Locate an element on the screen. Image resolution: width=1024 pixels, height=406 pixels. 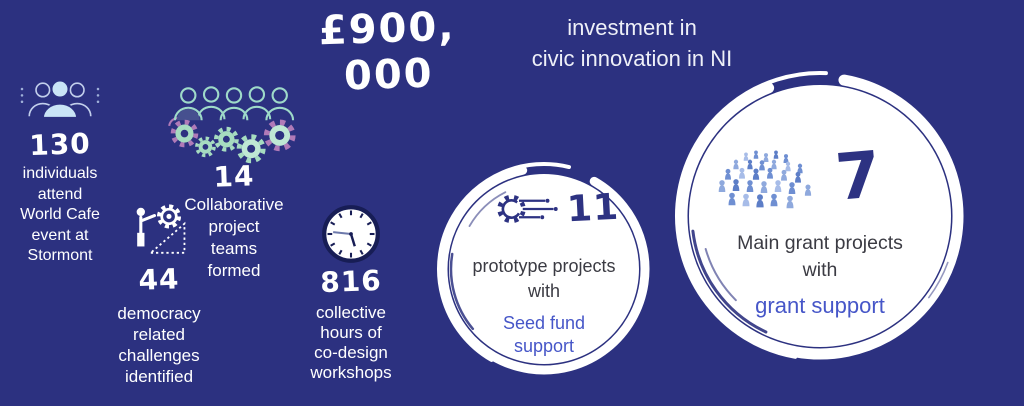
circle-value: 7 is located at coordinates (858, 177).